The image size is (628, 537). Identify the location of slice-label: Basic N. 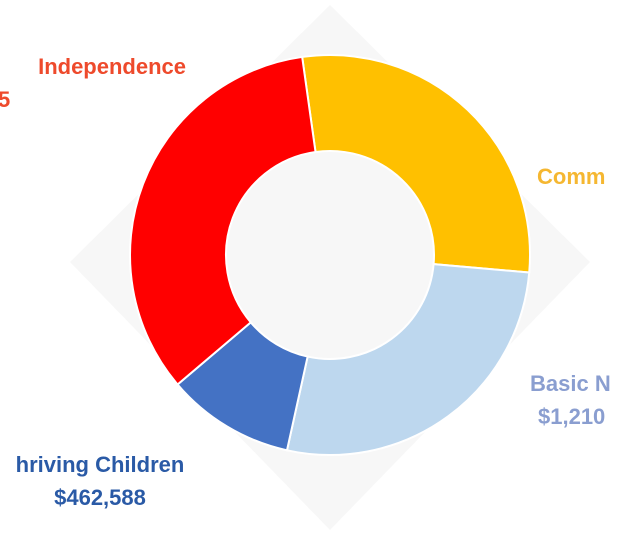
(570, 383).